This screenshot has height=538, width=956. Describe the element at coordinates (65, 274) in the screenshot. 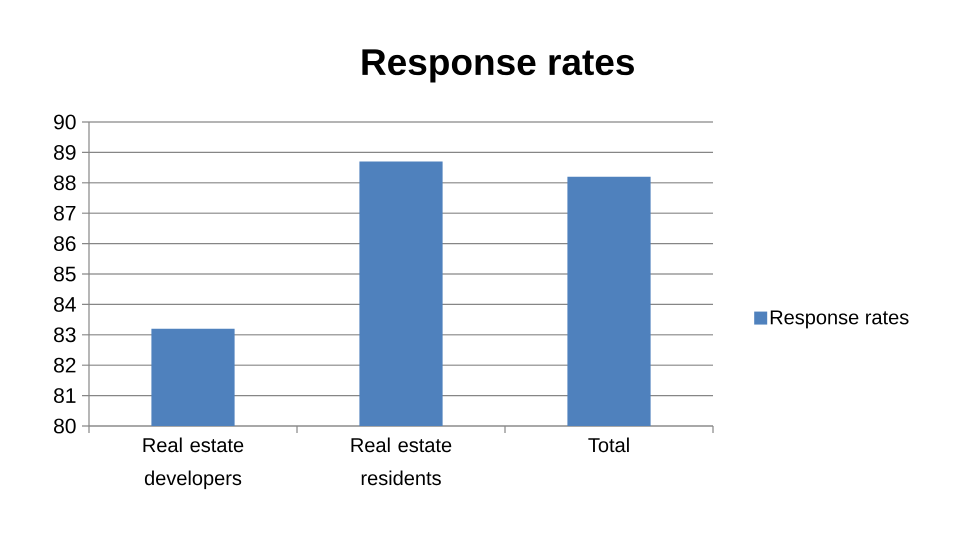

I see `y-tick-label: 85` at that location.